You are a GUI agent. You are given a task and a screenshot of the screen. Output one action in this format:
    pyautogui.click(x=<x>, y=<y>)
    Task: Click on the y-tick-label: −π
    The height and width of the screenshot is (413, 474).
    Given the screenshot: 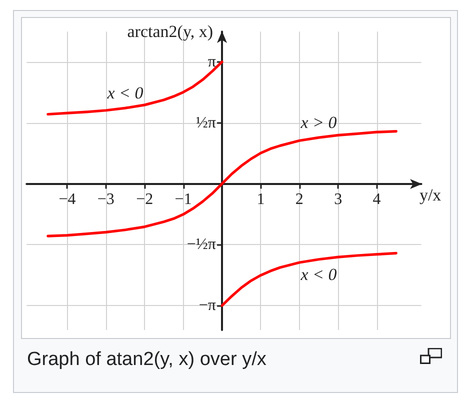 What is the action you would take?
    pyautogui.click(x=207, y=305)
    